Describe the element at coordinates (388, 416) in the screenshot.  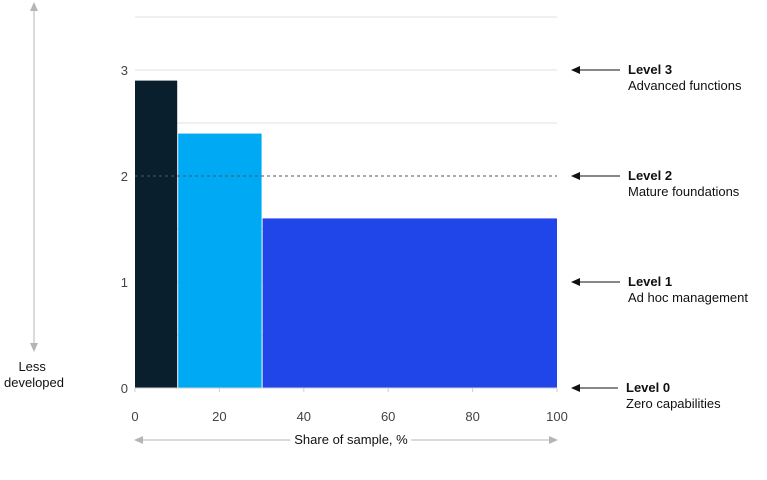
I see `x-tick-label: 60` at that location.